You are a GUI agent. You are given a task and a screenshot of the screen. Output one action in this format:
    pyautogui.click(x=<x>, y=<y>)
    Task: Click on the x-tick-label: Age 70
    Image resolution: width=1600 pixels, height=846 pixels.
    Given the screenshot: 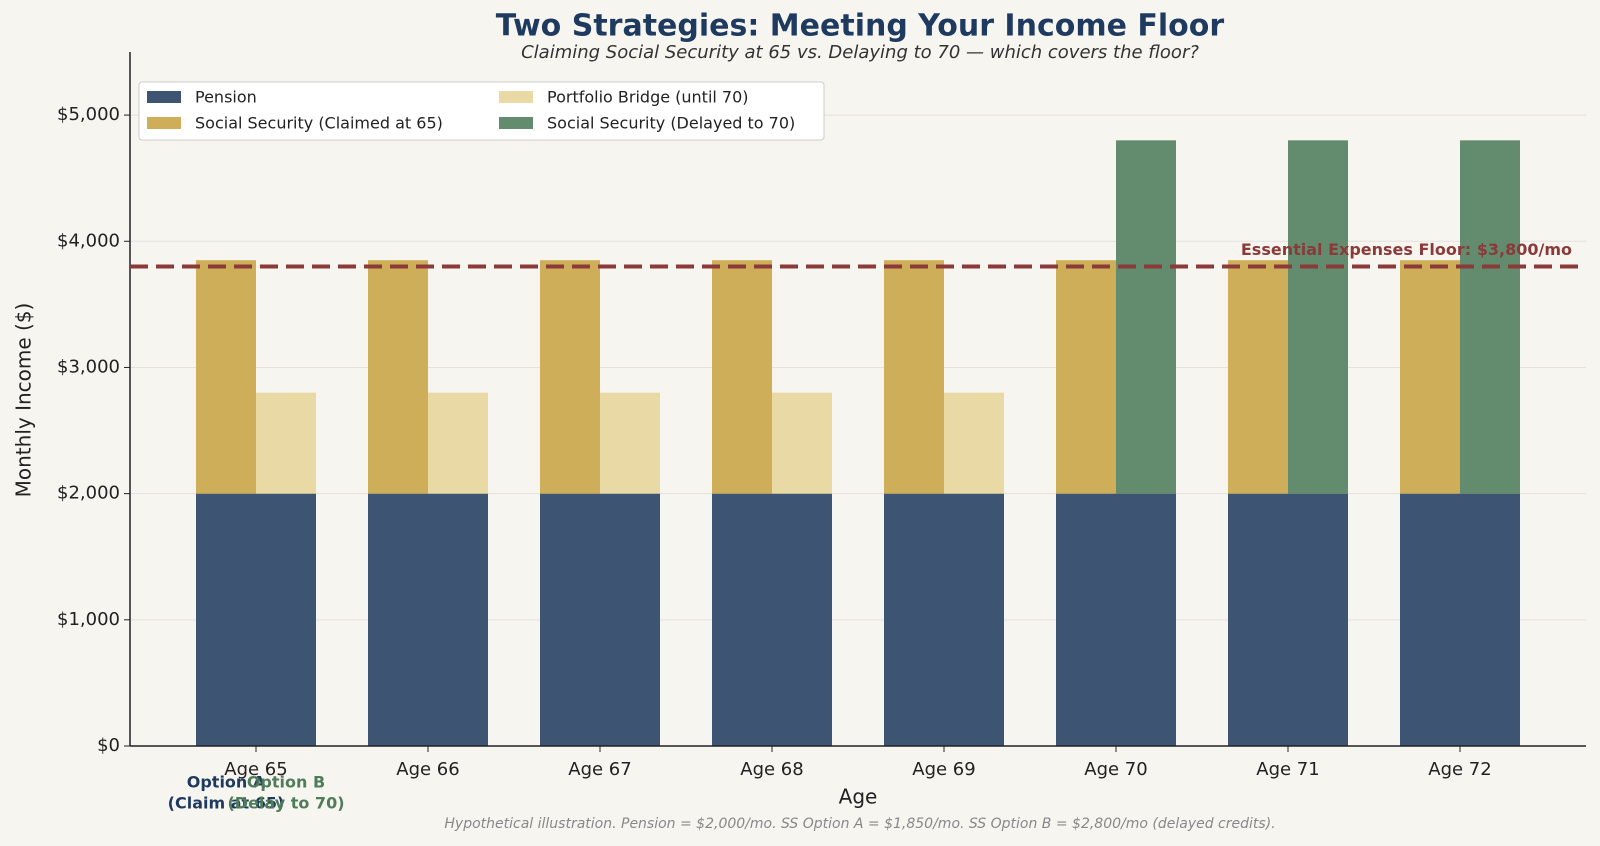 What is the action you would take?
    pyautogui.click(x=1115, y=769)
    